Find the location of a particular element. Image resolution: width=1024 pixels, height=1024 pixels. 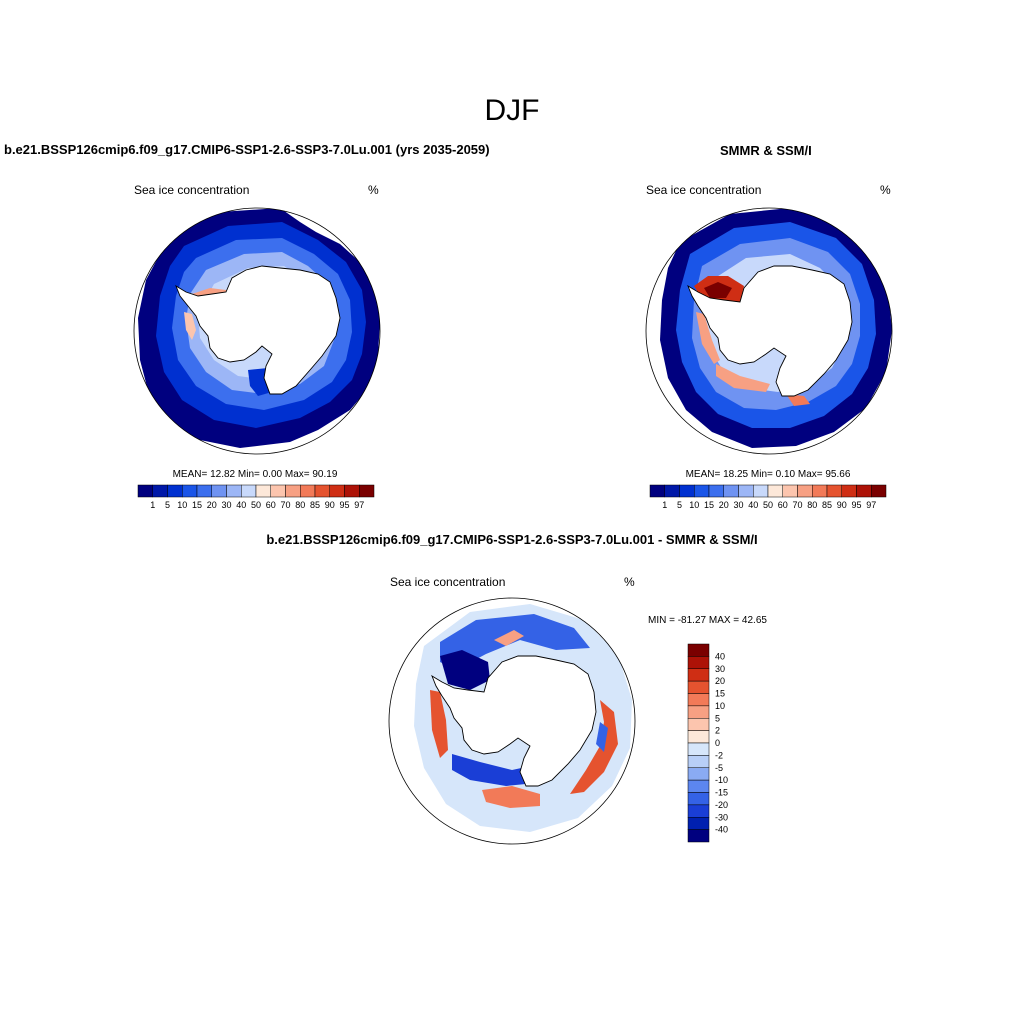

panel3-map is located at coordinates (523, 718).